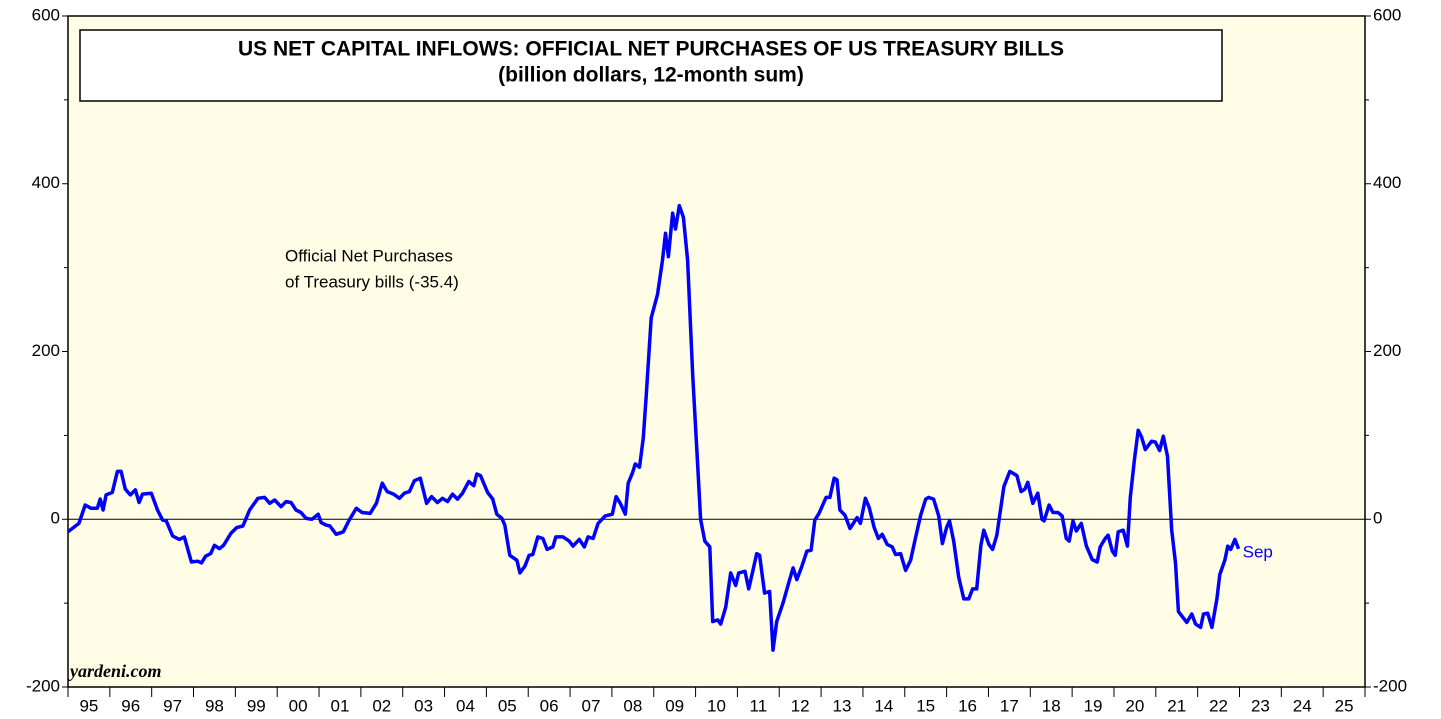 Image resolution: width=1441 pixels, height=719 pixels. I want to click on x-tick-label: 04, so click(465, 705).